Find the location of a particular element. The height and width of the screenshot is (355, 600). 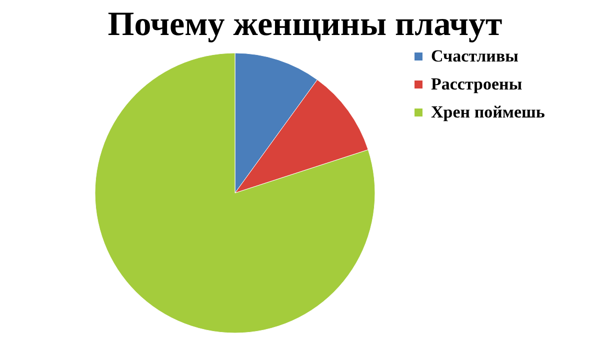

chart-title: Почему женщины плачут is located at coordinates (305, 24).